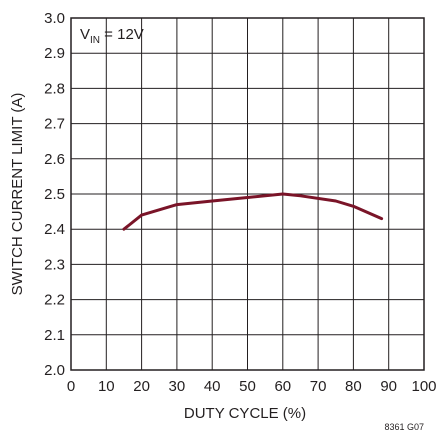 Image resolution: width=437 pixels, height=436 pixels. Describe the element at coordinates (353, 386) in the screenshot. I see `x-tick-label-8: 80` at that location.